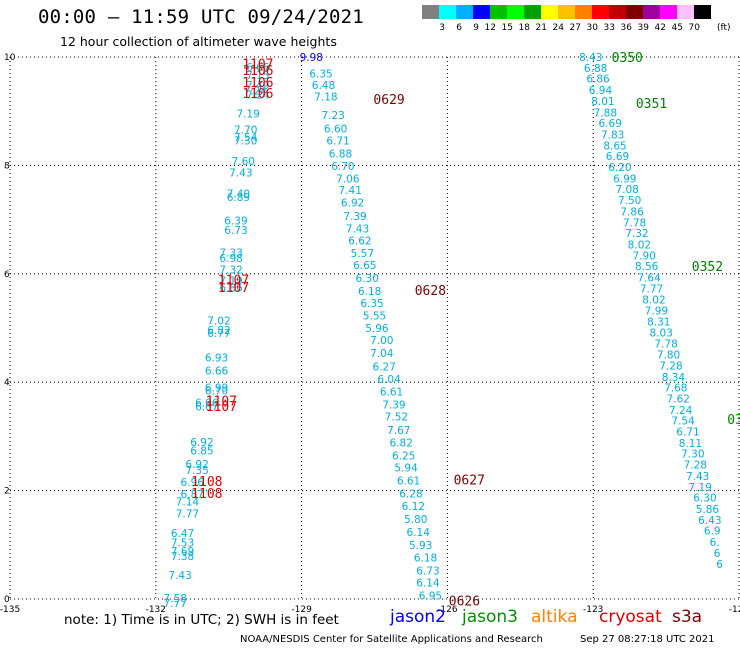 The height and width of the screenshot is (650, 740). Describe the element at coordinates (245, 131) in the screenshot. I see `cryosat-point-label: 7.70` at that location.